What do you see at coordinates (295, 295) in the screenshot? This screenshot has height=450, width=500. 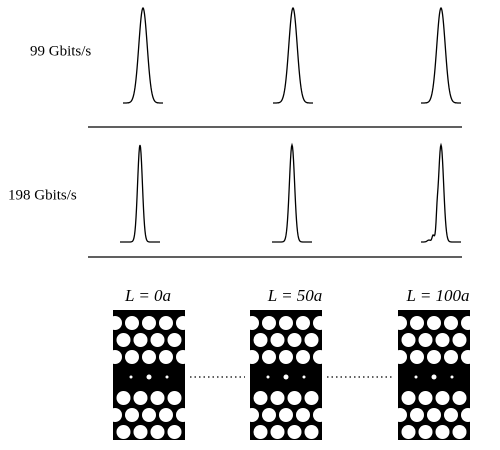 I see `position-label: L = 50a` at bounding box center [295, 295].